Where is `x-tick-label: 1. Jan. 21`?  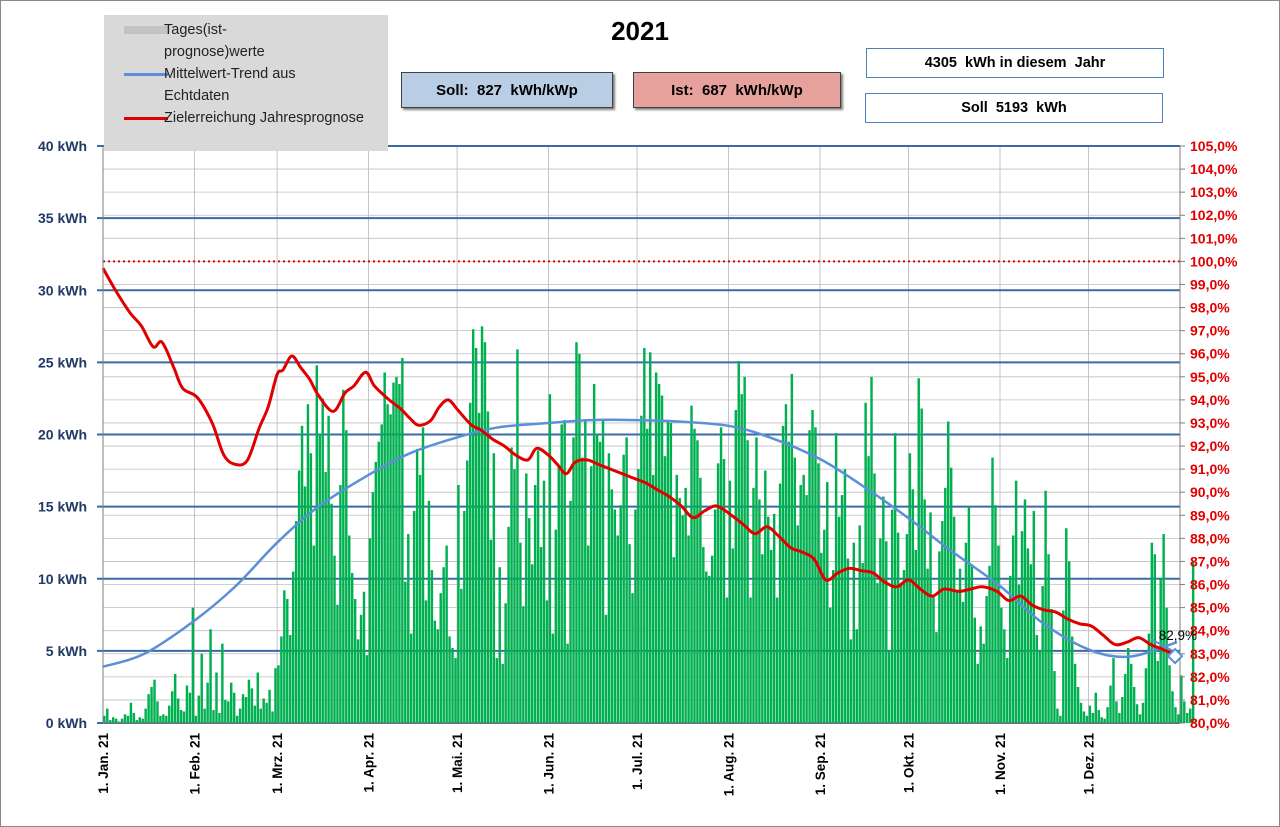
x-tick-label: 1. Jan. 21 is located at coordinates (103, 763).